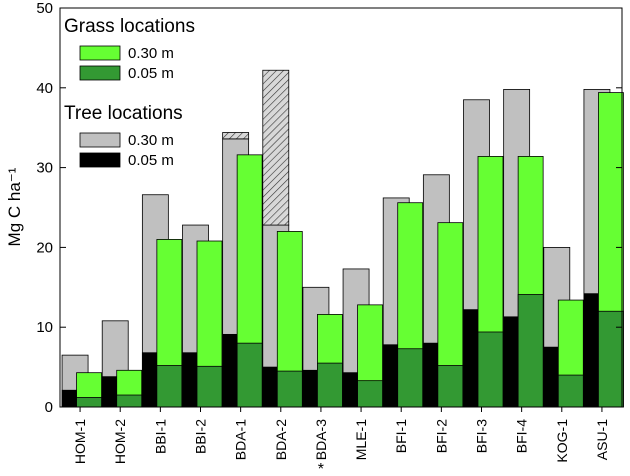 This screenshot has width=630, height=476. What do you see at coordinates (44, 247) in the screenshot?
I see `y-tick-label: 20` at bounding box center [44, 247].